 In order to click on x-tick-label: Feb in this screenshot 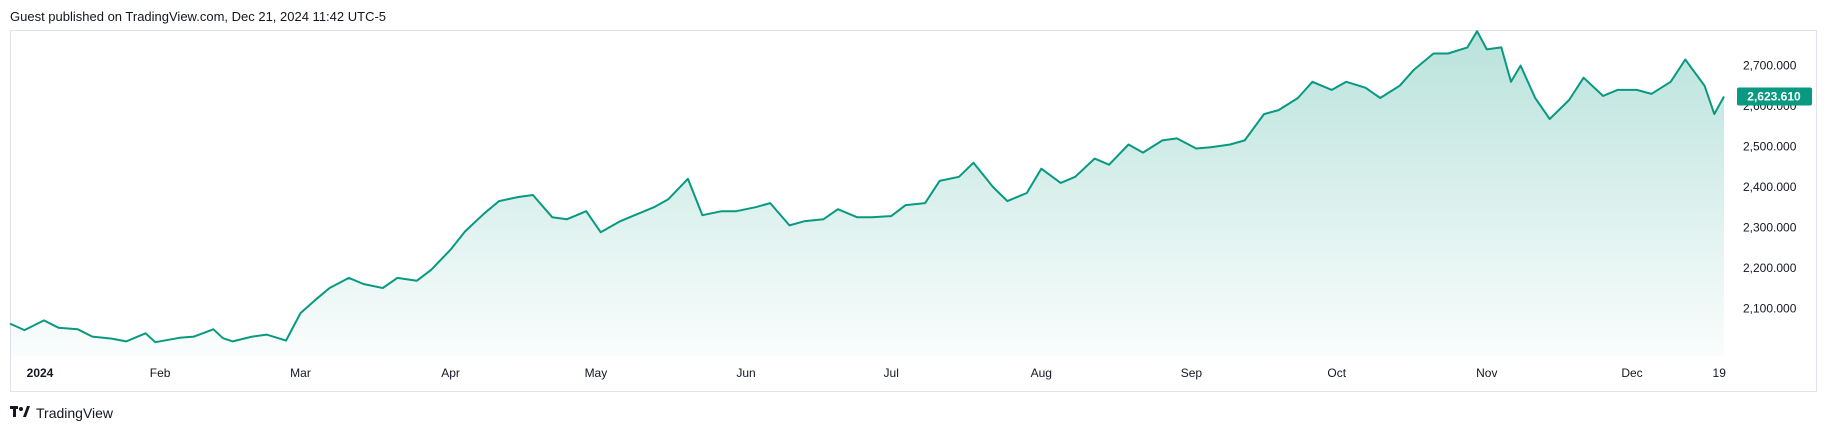, I will do `click(160, 373)`.